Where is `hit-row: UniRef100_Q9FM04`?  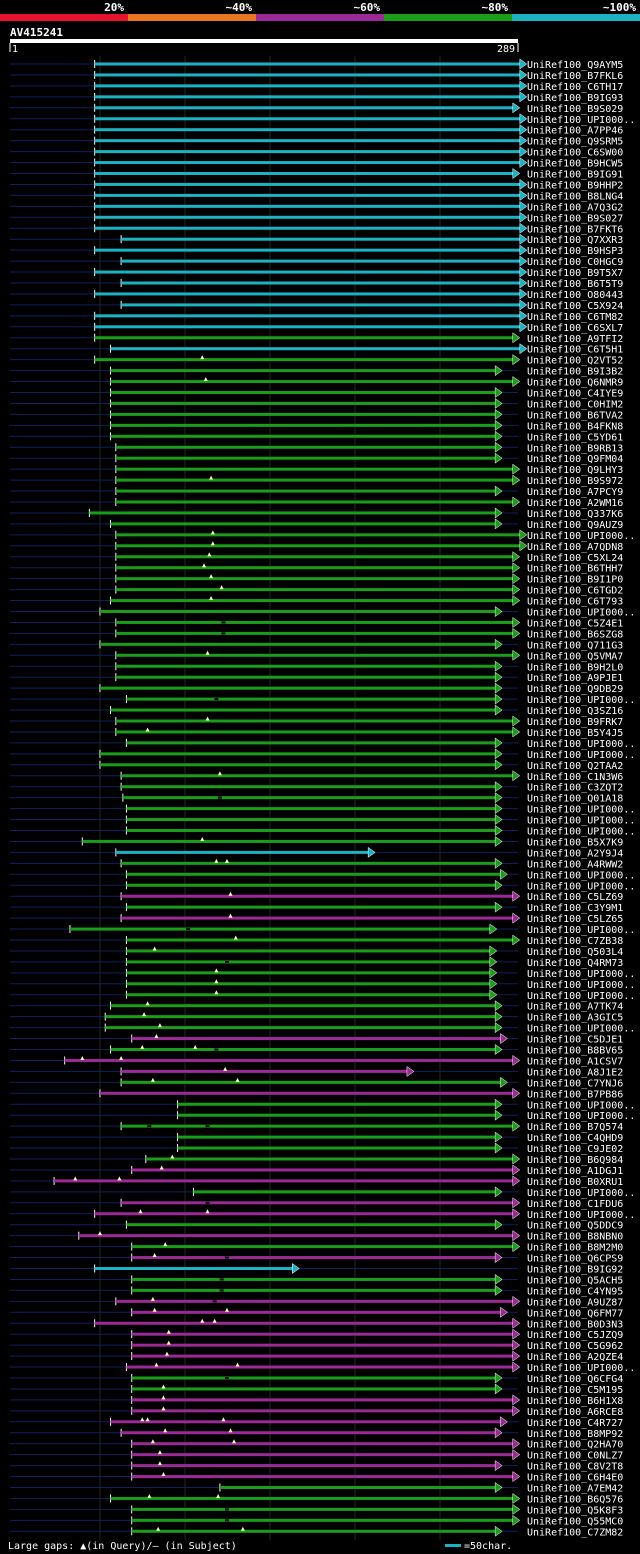
hit-row: UniRef100_Q9FM04 is located at coordinates (316, 458).